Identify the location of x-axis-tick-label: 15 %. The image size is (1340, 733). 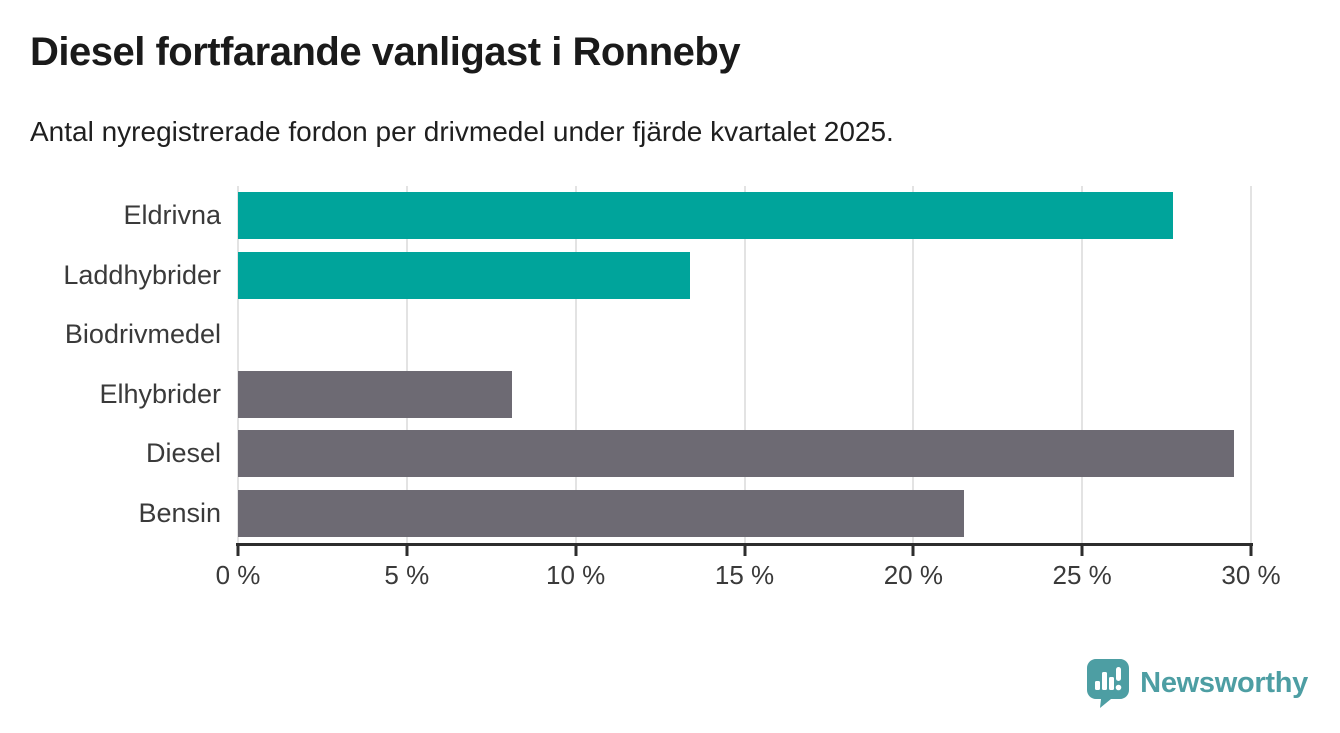
(744, 575).